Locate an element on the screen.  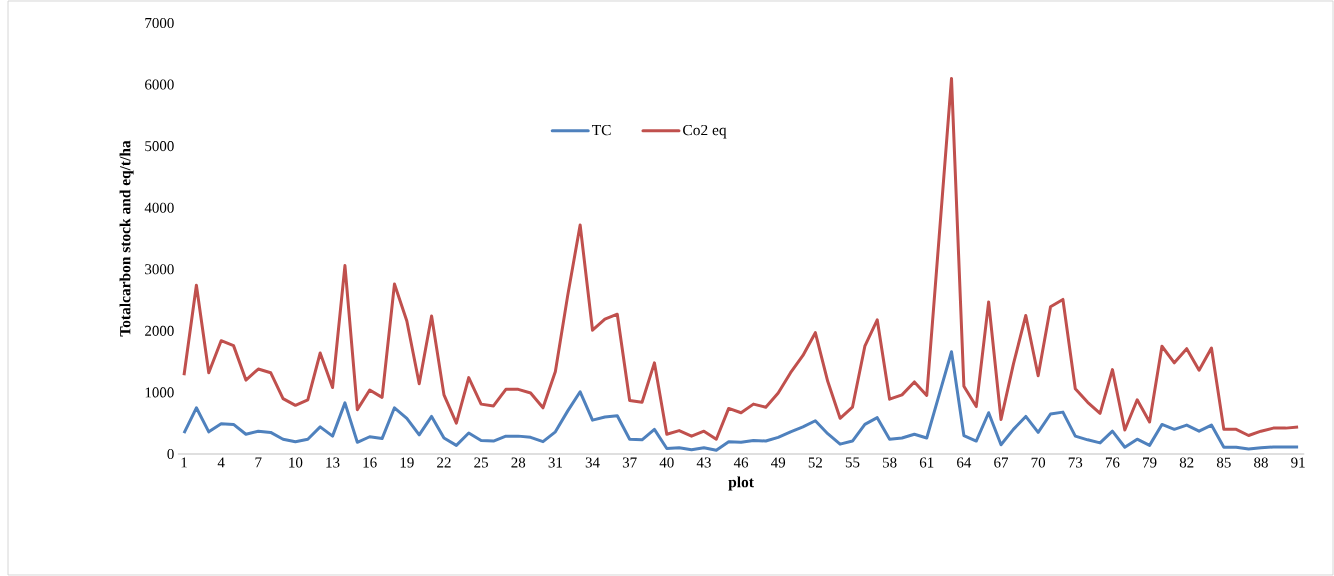
legend-label: TC is located at coordinates (601, 130).